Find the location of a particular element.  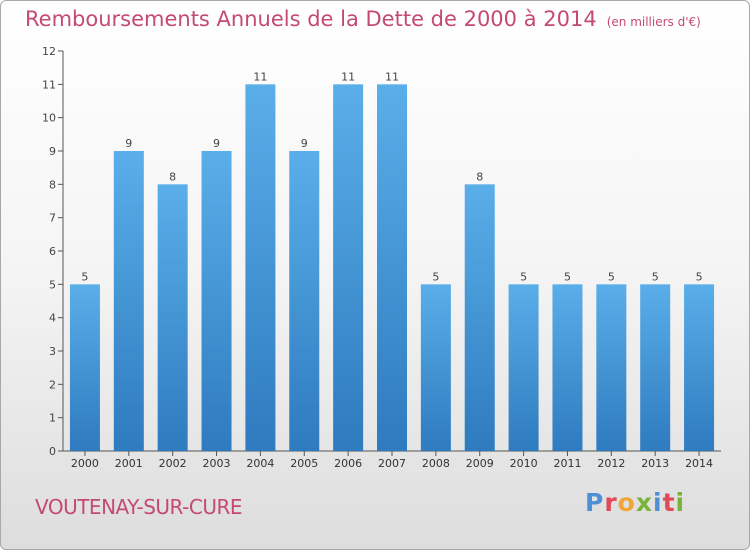

y-tick-label: 8 is located at coordinates (52, 184).